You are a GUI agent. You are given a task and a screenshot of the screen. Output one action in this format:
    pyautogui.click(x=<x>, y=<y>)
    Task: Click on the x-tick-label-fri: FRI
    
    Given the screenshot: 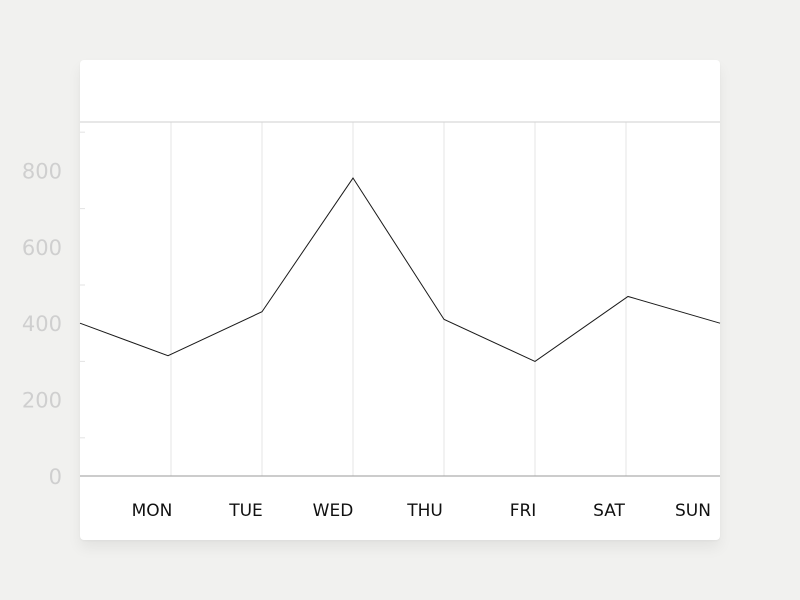 What is the action you would take?
    pyautogui.click(x=523, y=511)
    